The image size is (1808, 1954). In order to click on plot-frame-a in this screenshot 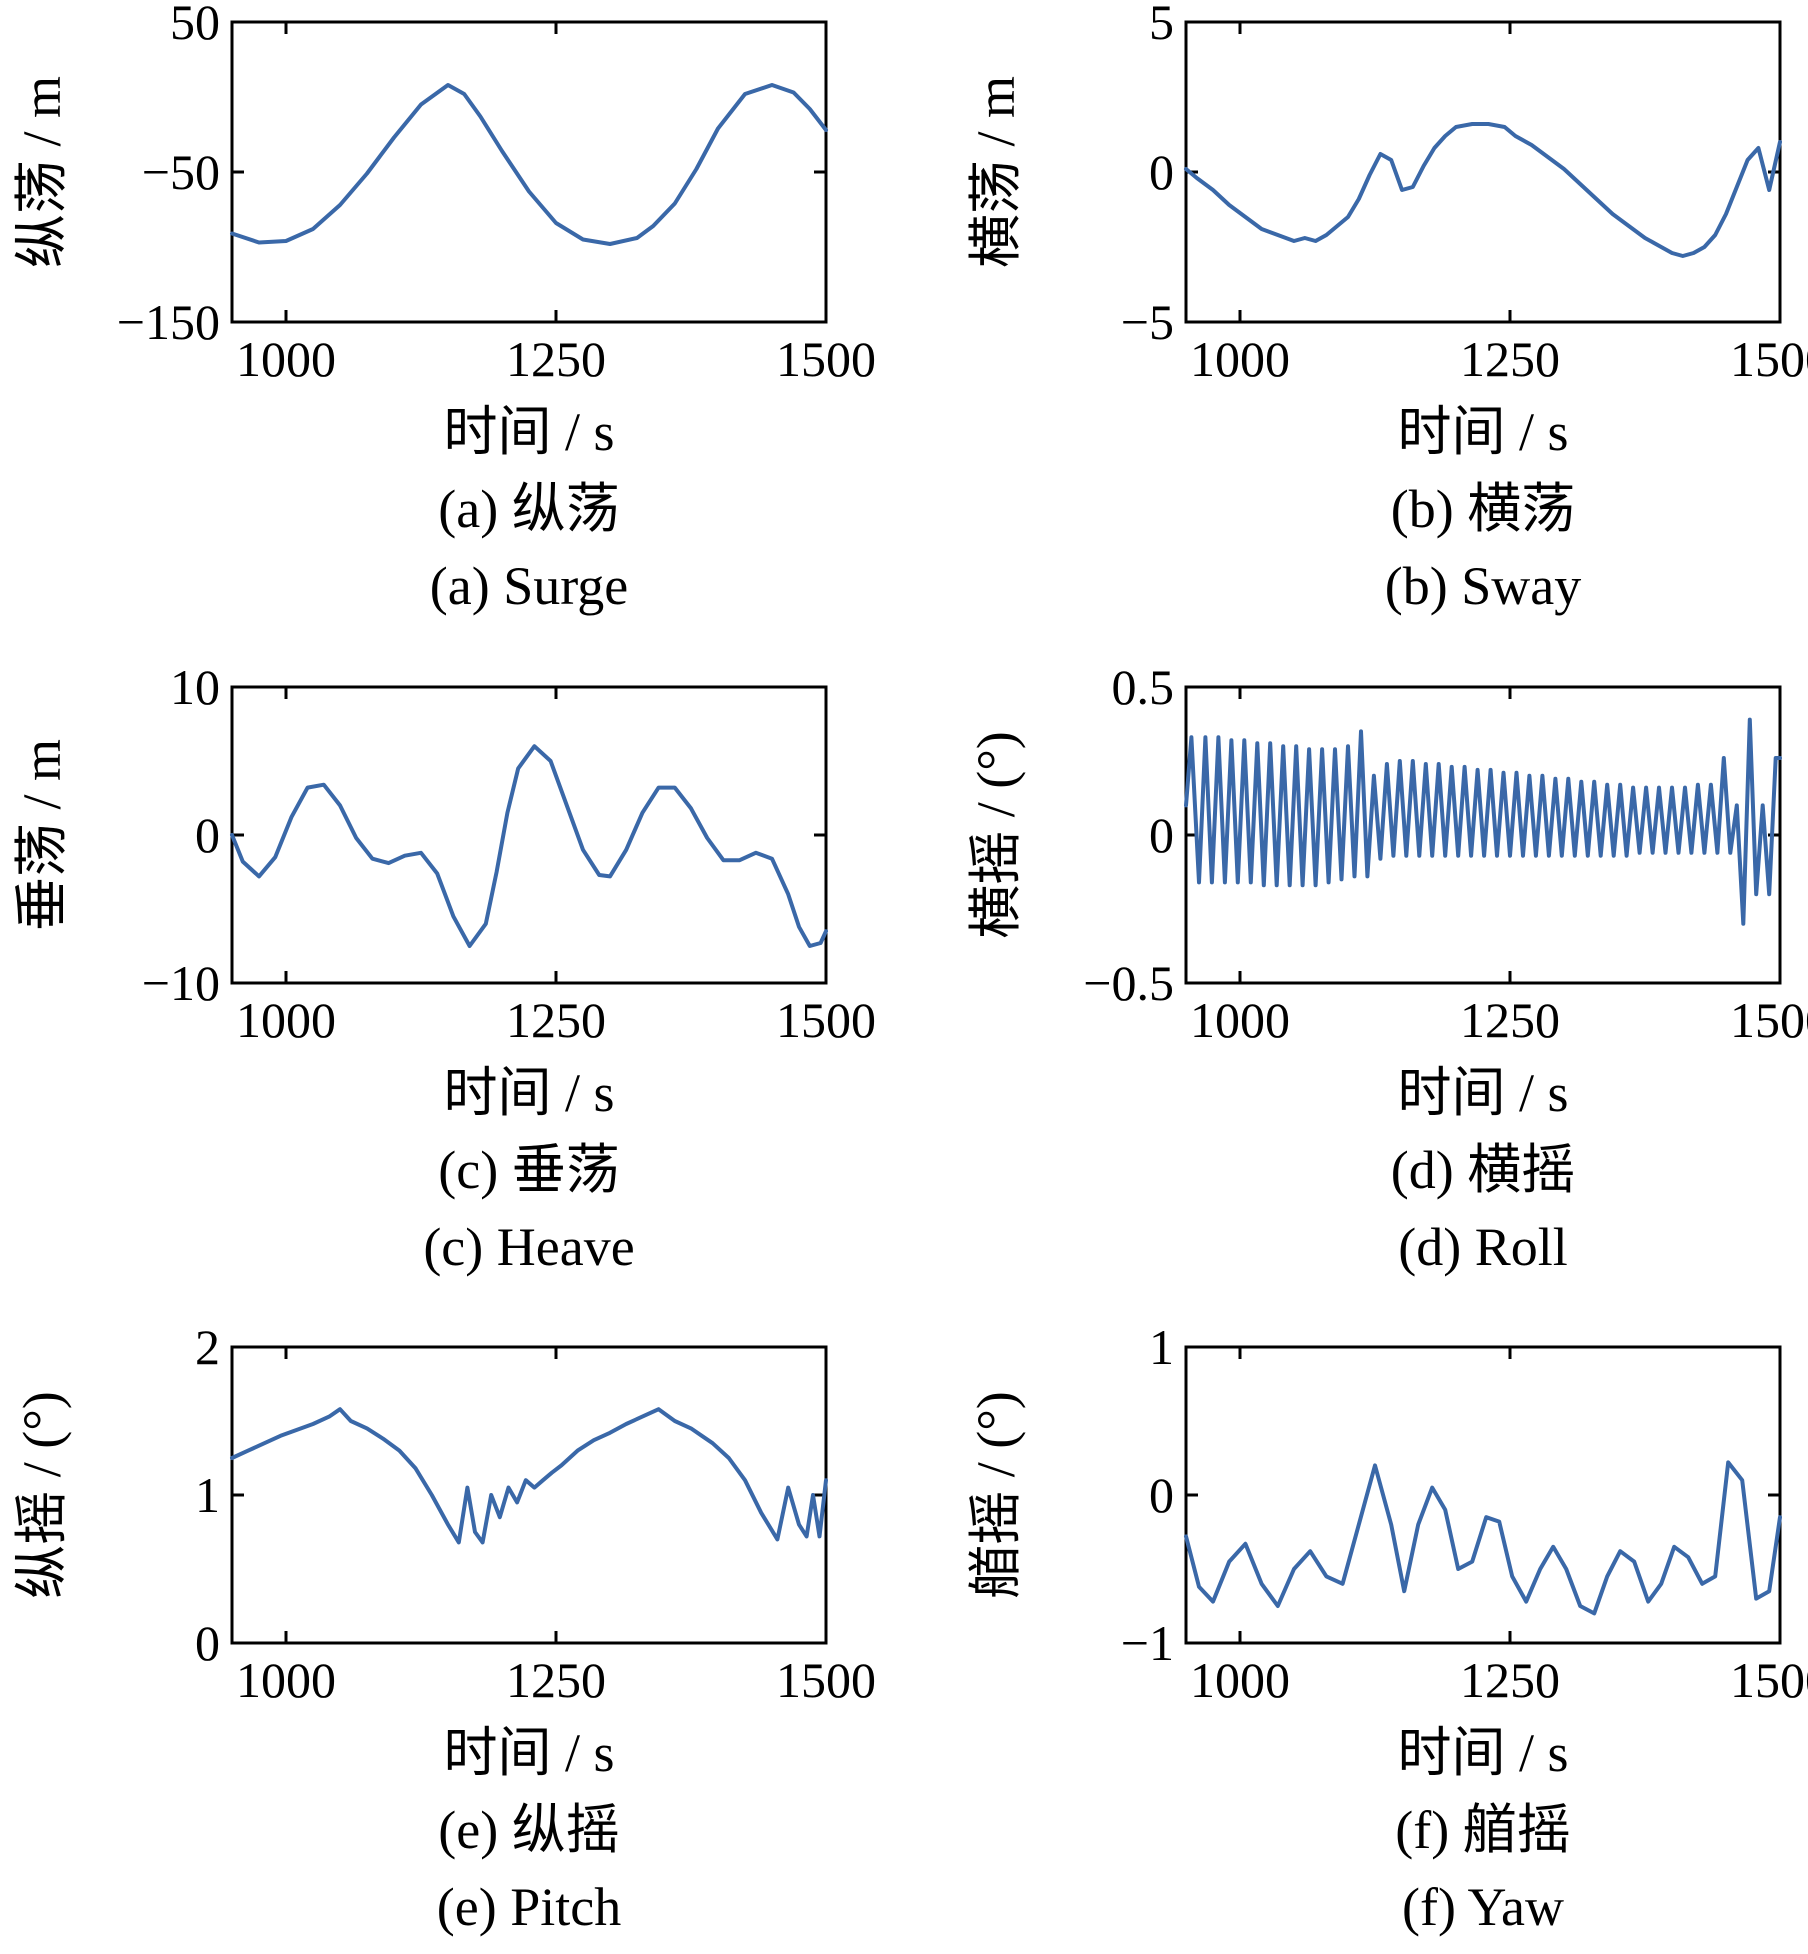, I will do `click(529, 172)`.